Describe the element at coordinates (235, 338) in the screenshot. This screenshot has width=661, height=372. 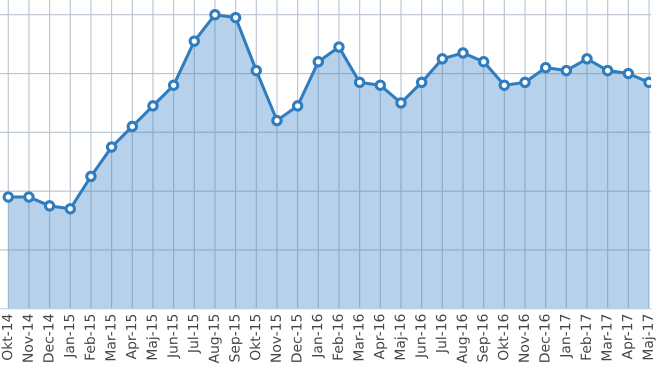
I see `x-tick-label: Sep-15` at that location.